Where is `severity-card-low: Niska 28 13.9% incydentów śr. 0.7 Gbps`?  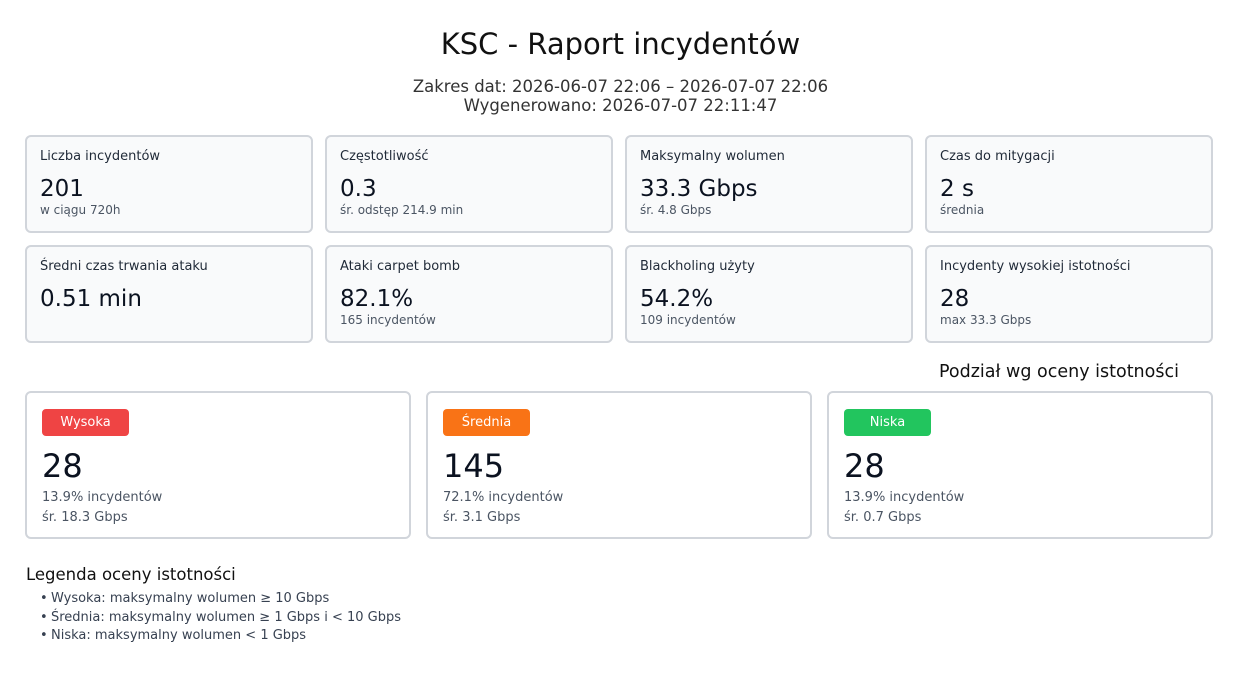
severity-card-low: Niska 28 13.9% incydentów śr. 0.7 Gbps is located at coordinates (1020, 465).